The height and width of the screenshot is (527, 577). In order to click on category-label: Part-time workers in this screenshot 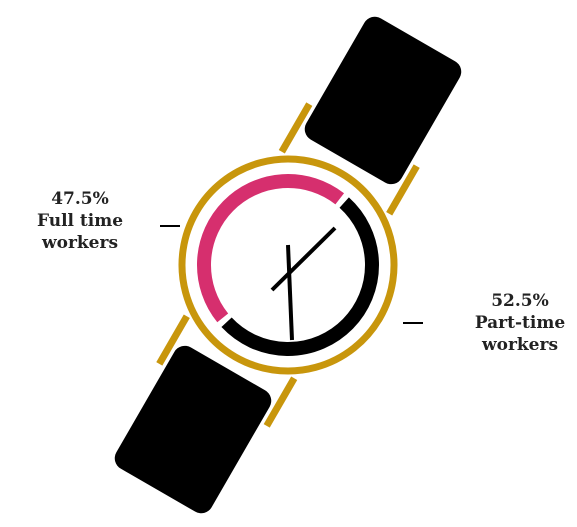, I will do `click(520, 334)`.